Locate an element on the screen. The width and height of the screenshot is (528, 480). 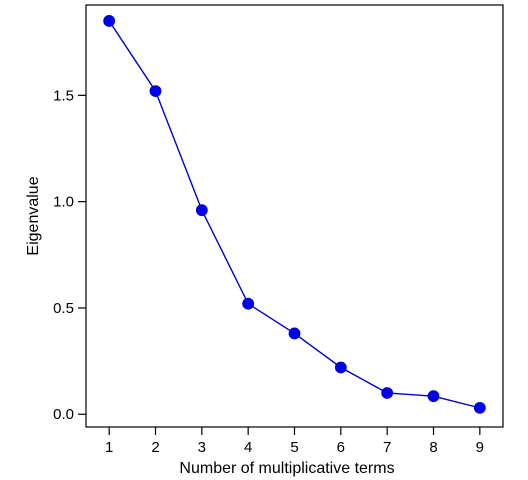
x-tick-label: 9 is located at coordinates (480, 447).